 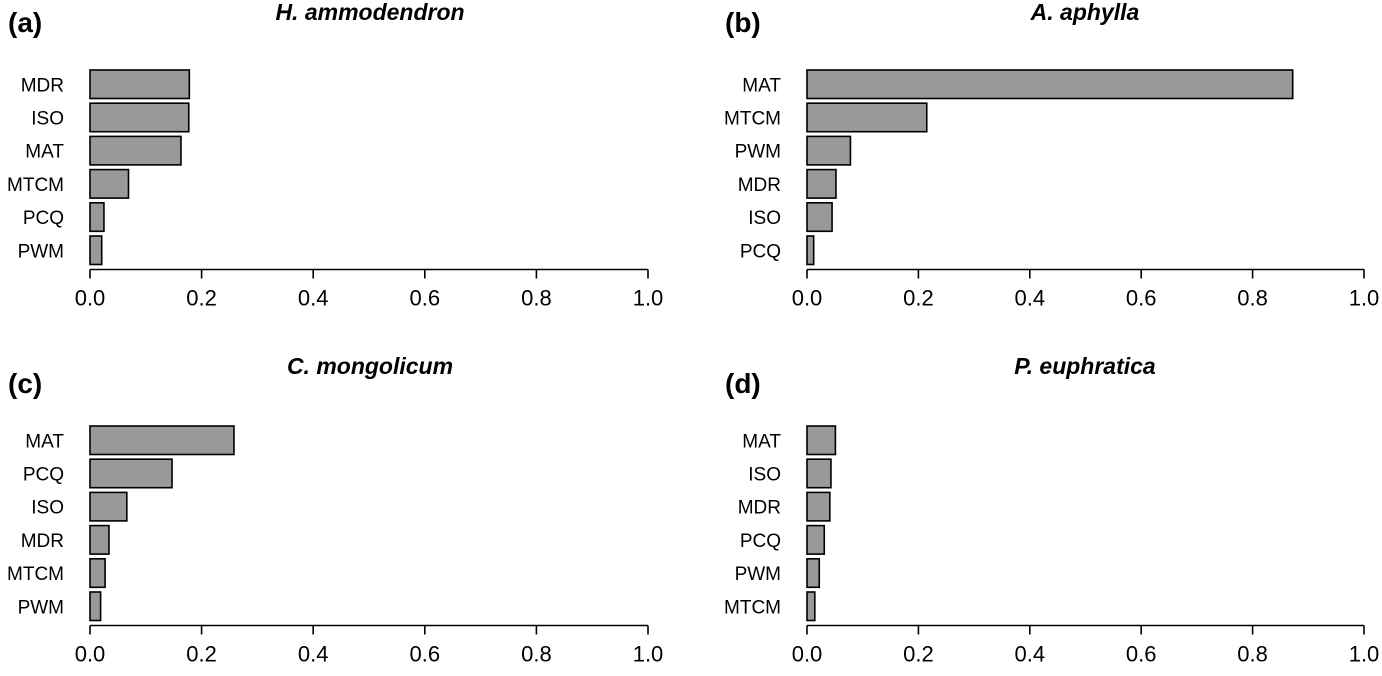 I want to click on panel-label: (c), so click(x=25, y=383).